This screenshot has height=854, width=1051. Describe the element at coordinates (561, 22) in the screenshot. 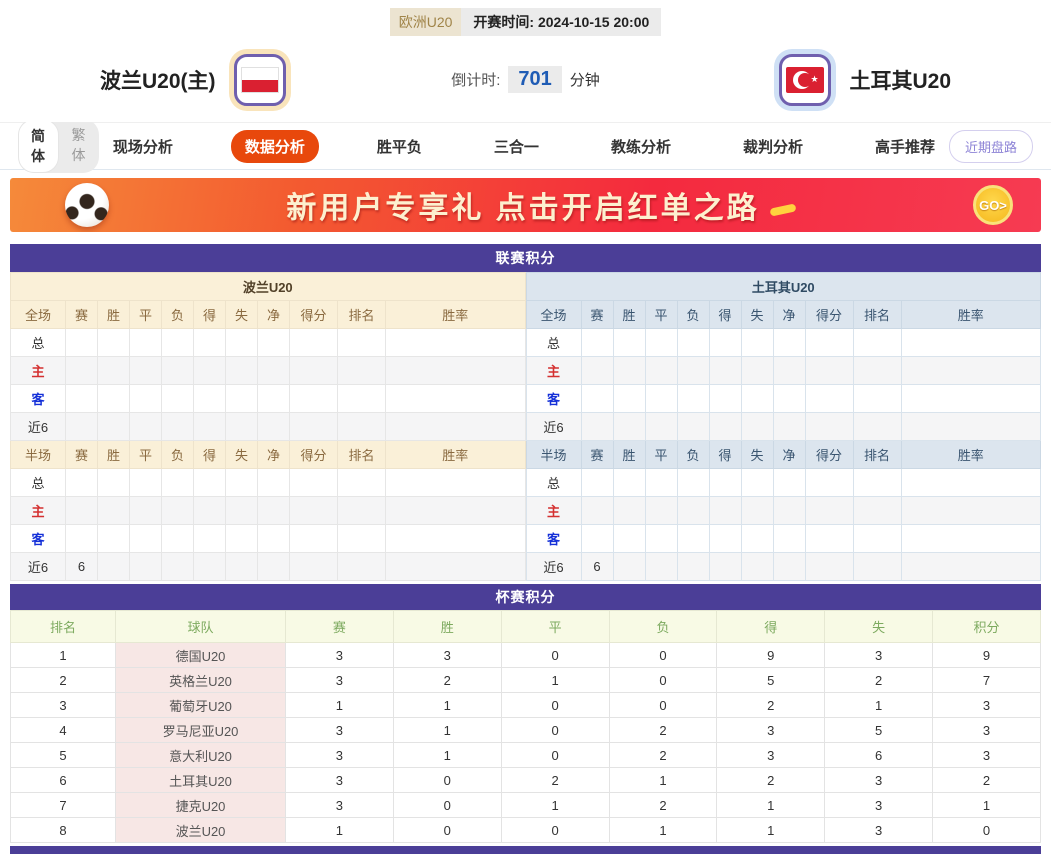

I see `kickoff-time: 开赛时间: 2024-10-15 20:00` at that location.